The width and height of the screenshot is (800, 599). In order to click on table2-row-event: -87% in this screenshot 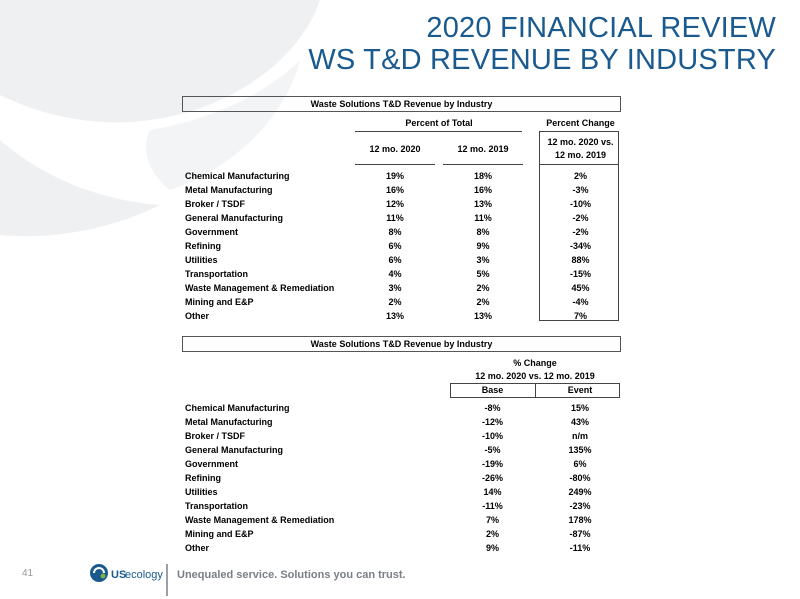, I will do `click(580, 534)`.